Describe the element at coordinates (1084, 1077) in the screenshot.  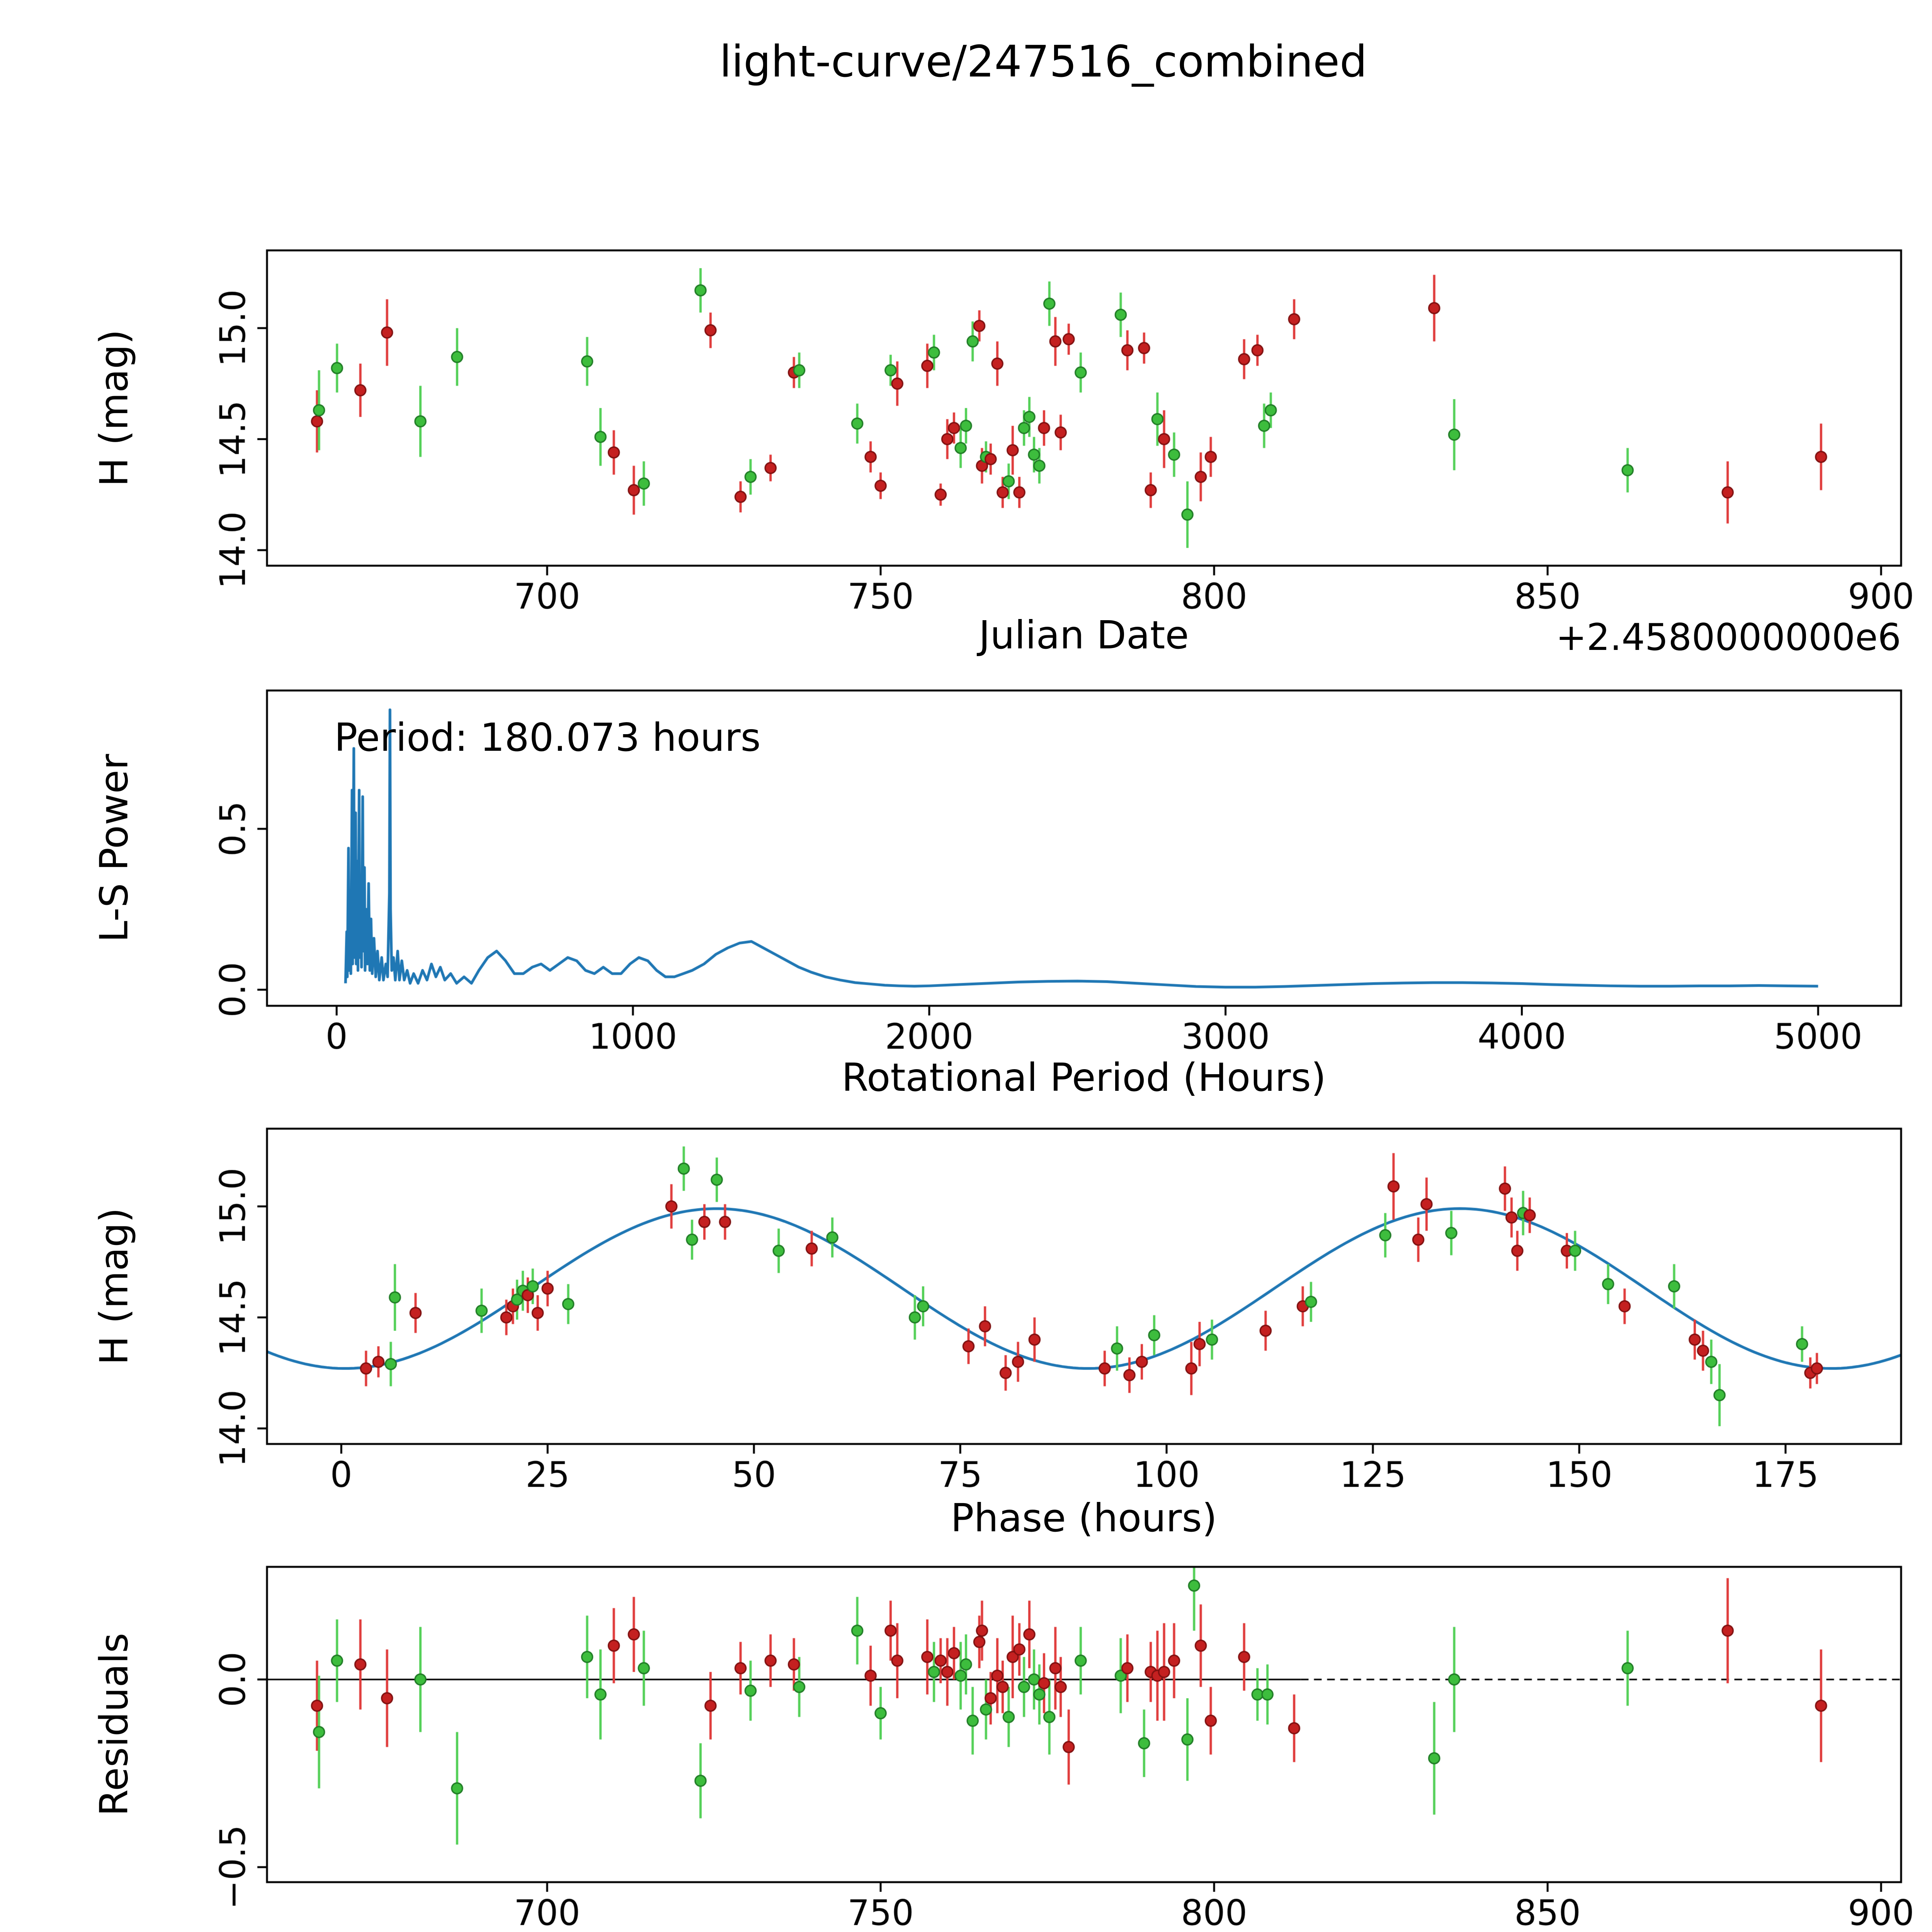
I see `periodogram-x-axis-label: Rotational Period (Hours)` at that location.